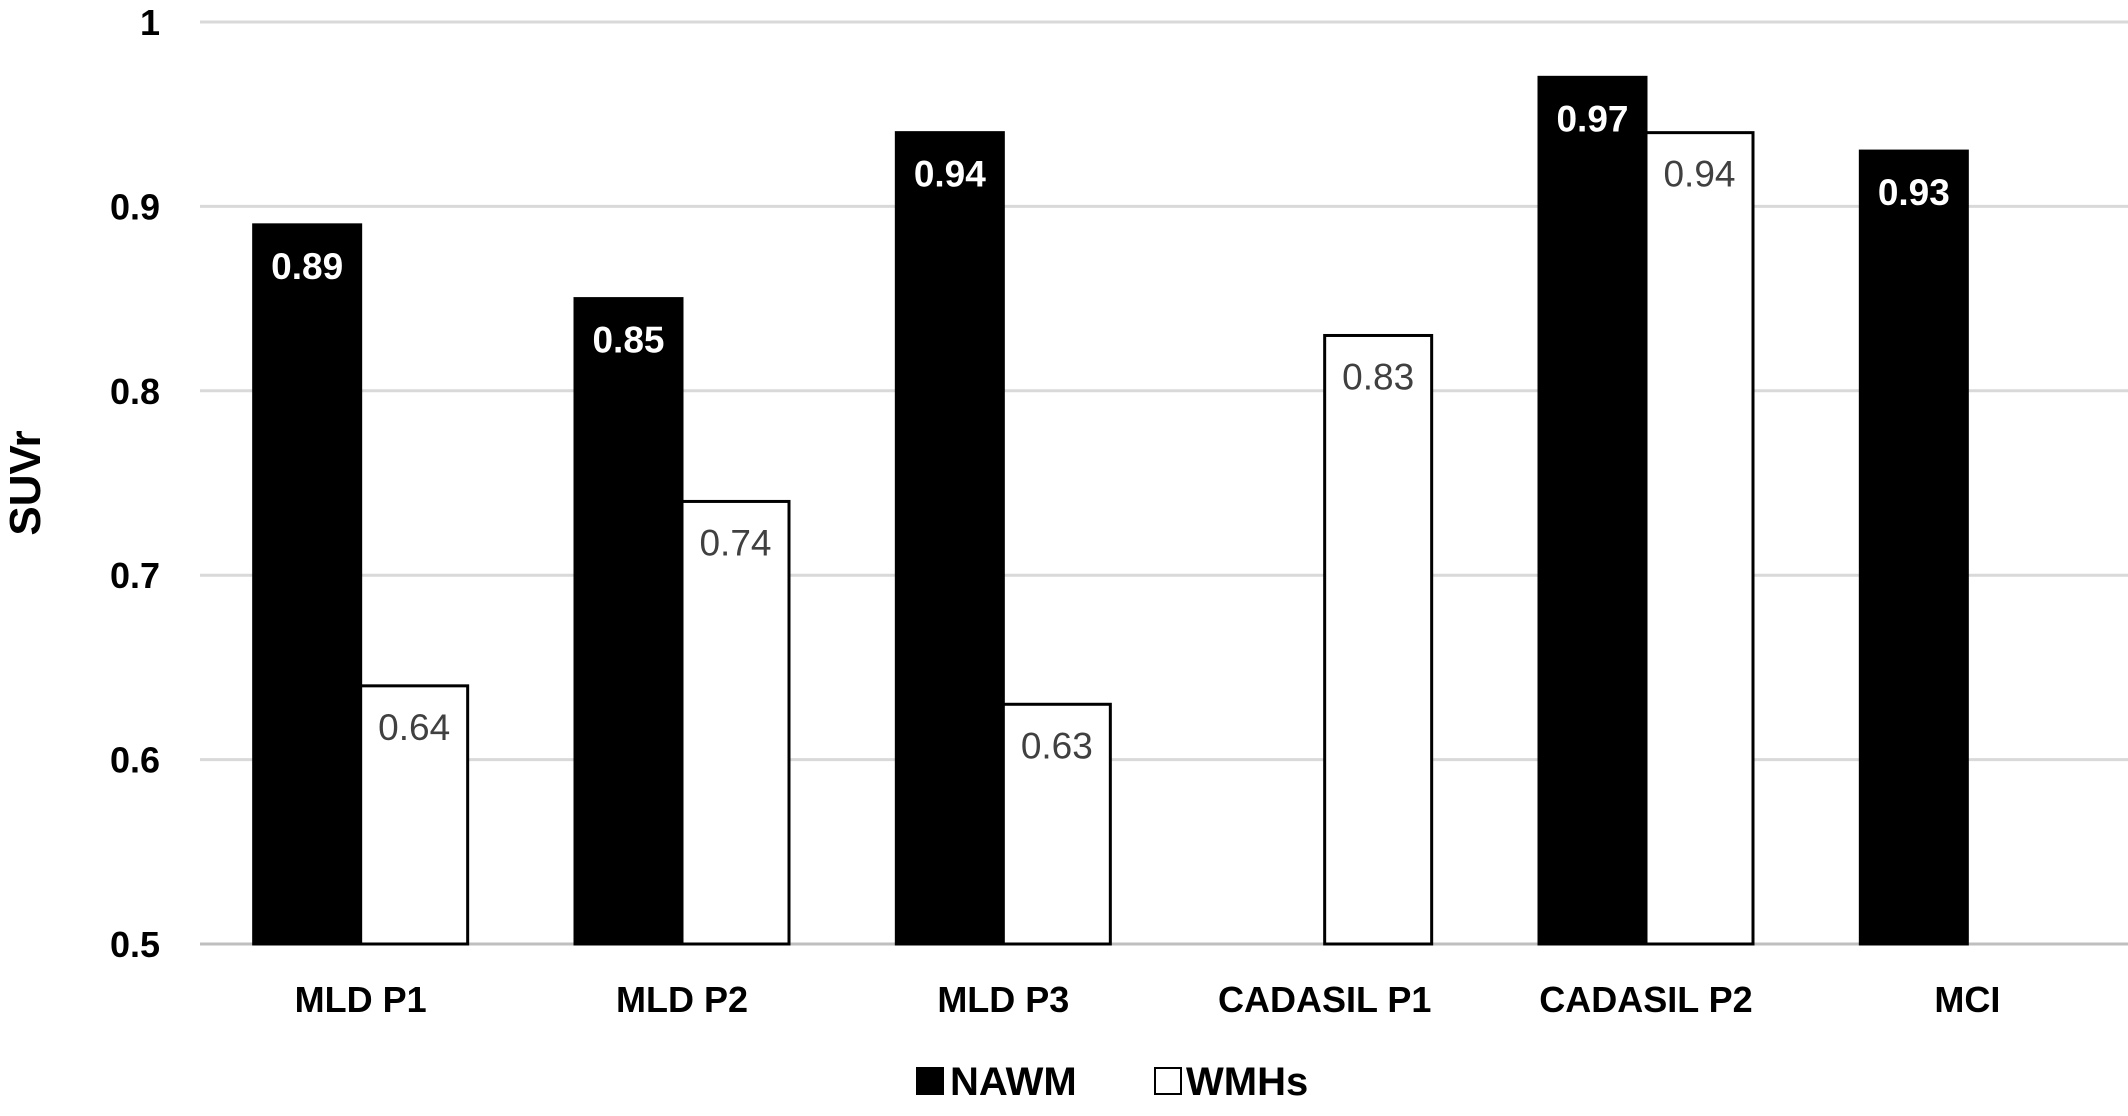 The width and height of the screenshot is (2128, 1116). What do you see at coordinates (135, 575) in the screenshot?
I see `y-tick-label: 0.7` at bounding box center [135, 575].